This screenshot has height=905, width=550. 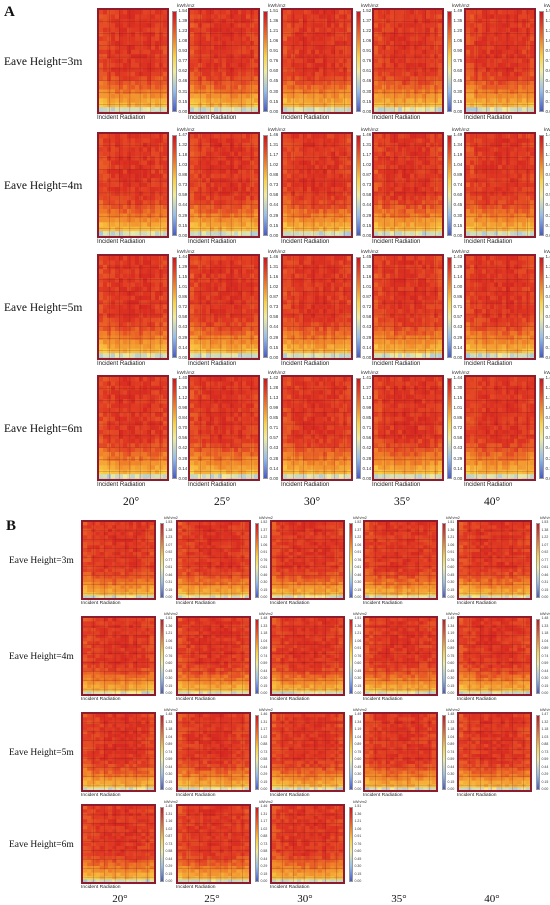 I want to click on colorbar-tick-label: 1.39, so click(x=183, y=20).